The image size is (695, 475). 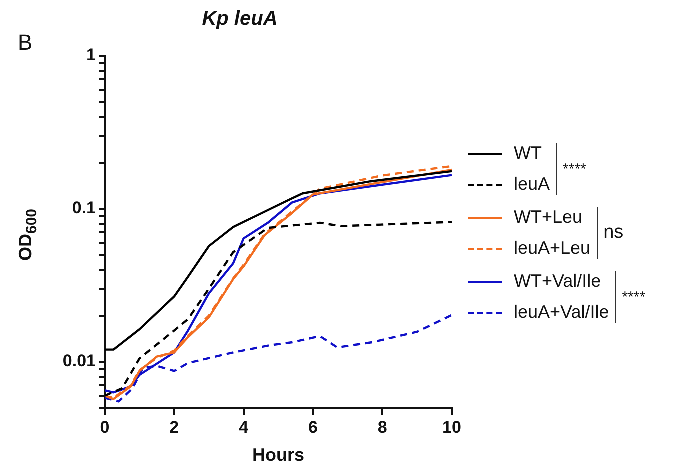 What do you see at coordinates (175, 427) in the screenshot?
I see `x-tick-label: 2` at bounding box center [175, 427].